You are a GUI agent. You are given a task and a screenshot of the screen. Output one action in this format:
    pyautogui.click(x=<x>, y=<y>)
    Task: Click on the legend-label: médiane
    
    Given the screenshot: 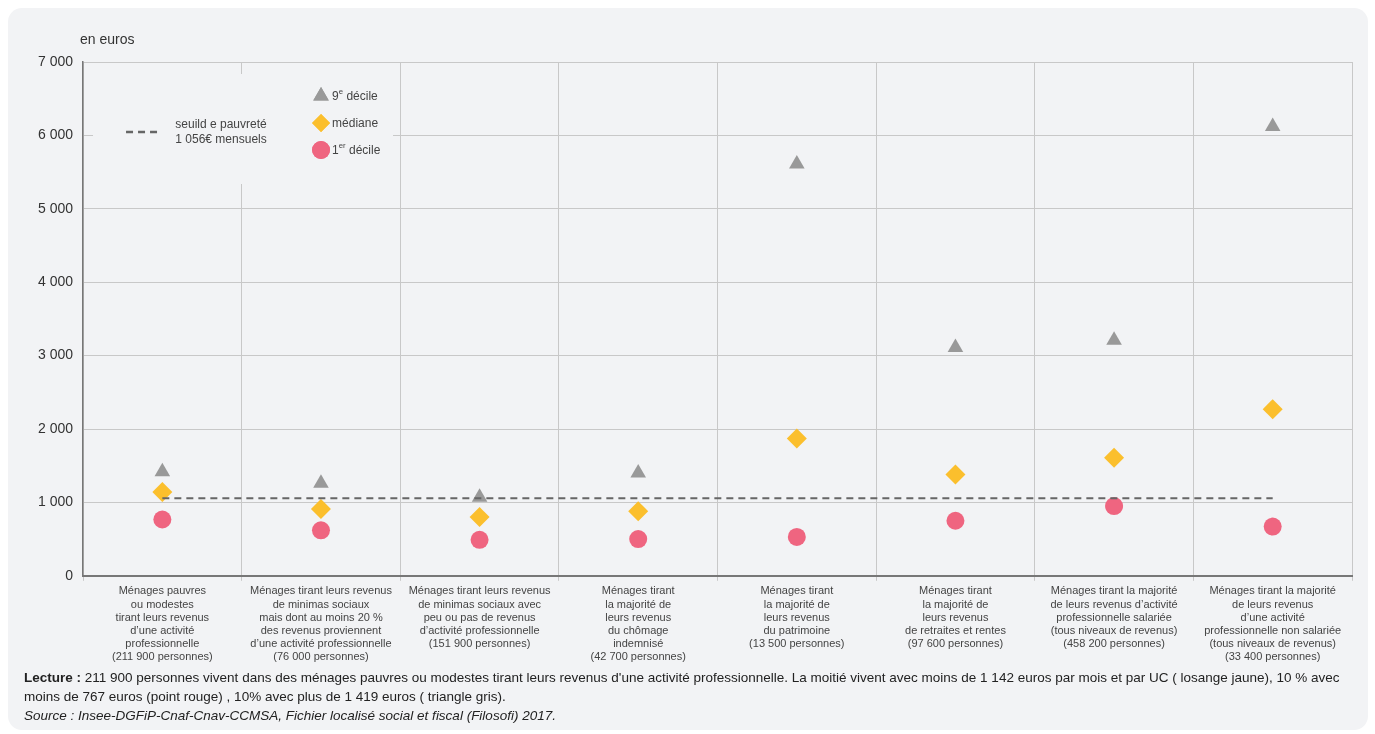 What is the action you would take?
    pyautogui.click(x=355, y=123)
    